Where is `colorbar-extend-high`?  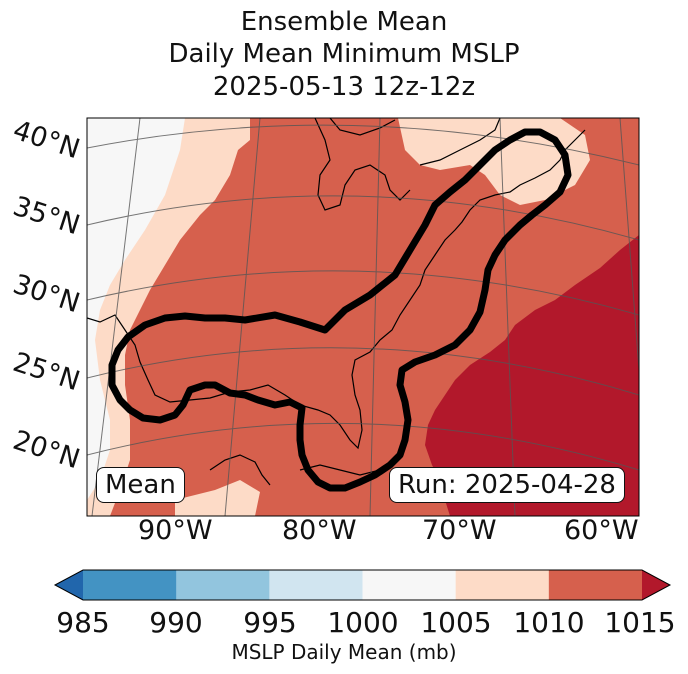
colorbar-extend-high is located at coordinates (656, 585).